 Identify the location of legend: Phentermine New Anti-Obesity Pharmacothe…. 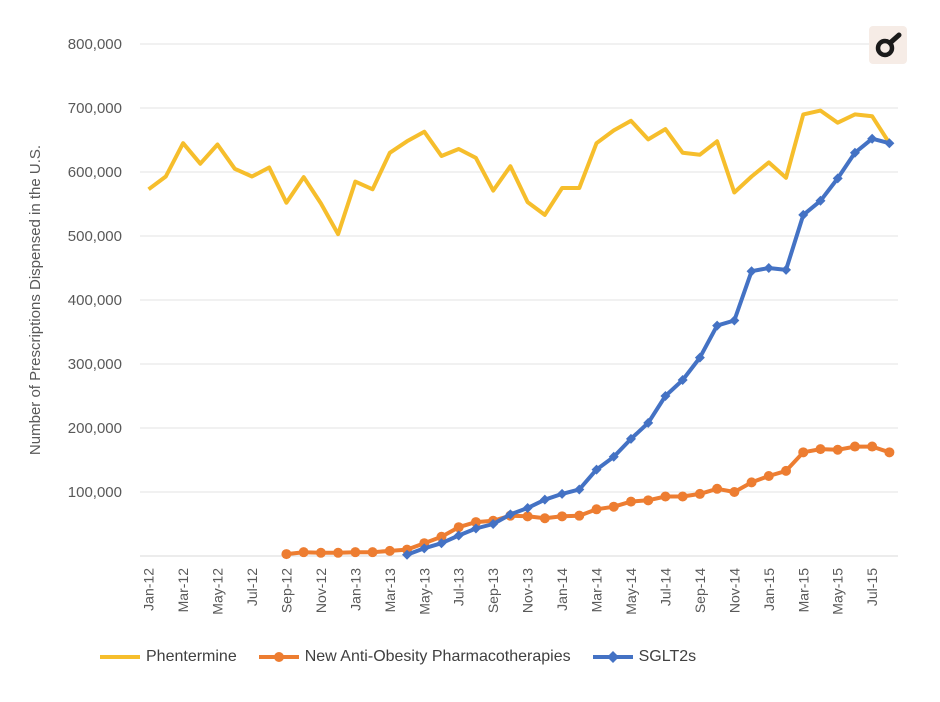
(409, 657).